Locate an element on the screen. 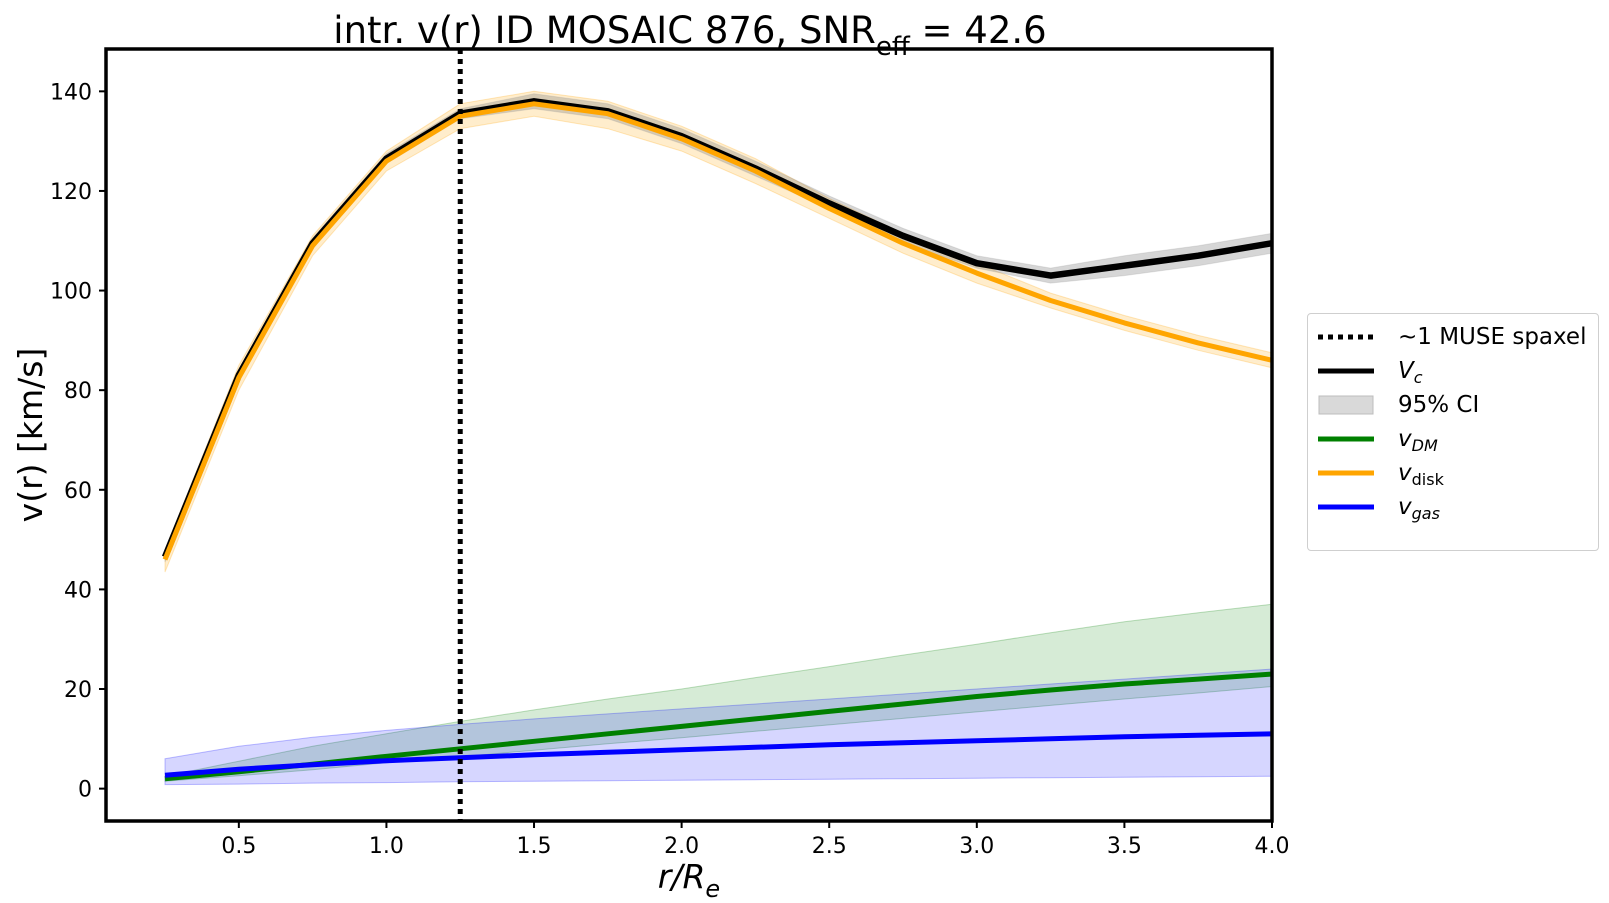 Image resolution: width=1609 pixels, height=903 pixels. title-snr-label: SNR is located at coordinates (837, 30).